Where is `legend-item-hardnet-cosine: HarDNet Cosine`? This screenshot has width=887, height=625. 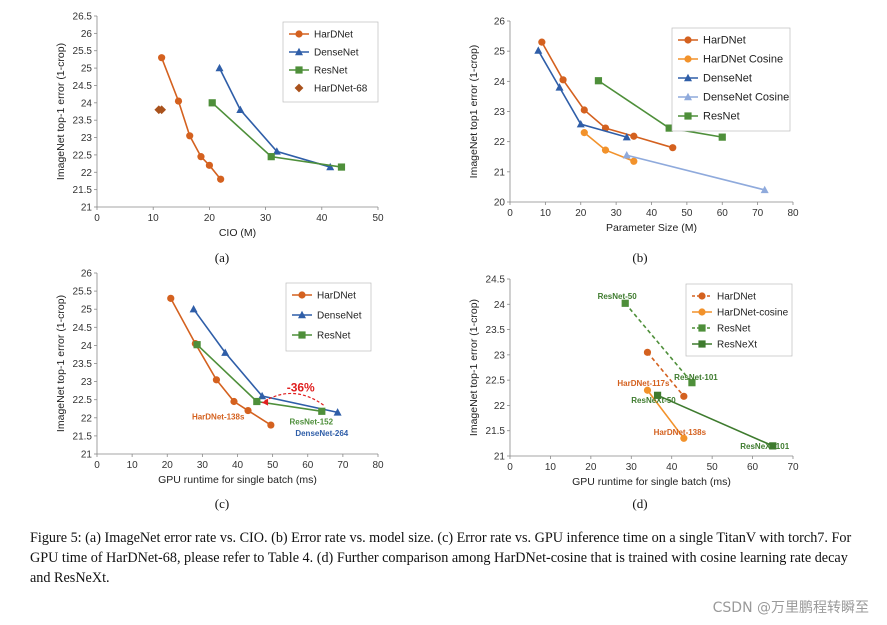 legend-item-hardnet-cosine: HarDNet Cosine is located at coordinates (730, 60).